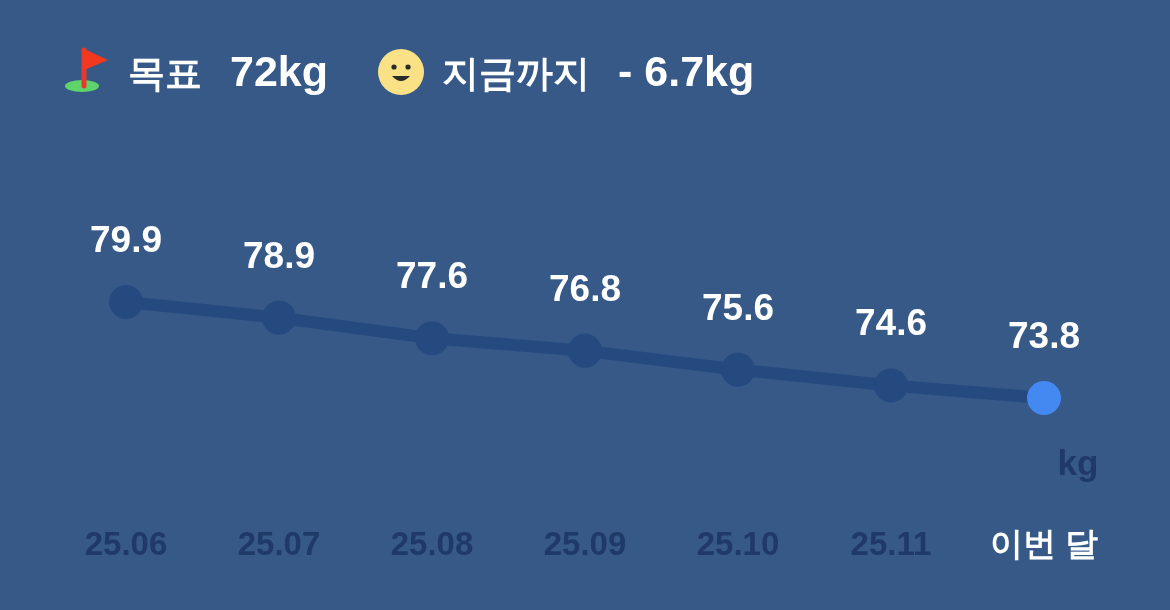  I want to click on data-label: 73.8, so click(1044, 335).